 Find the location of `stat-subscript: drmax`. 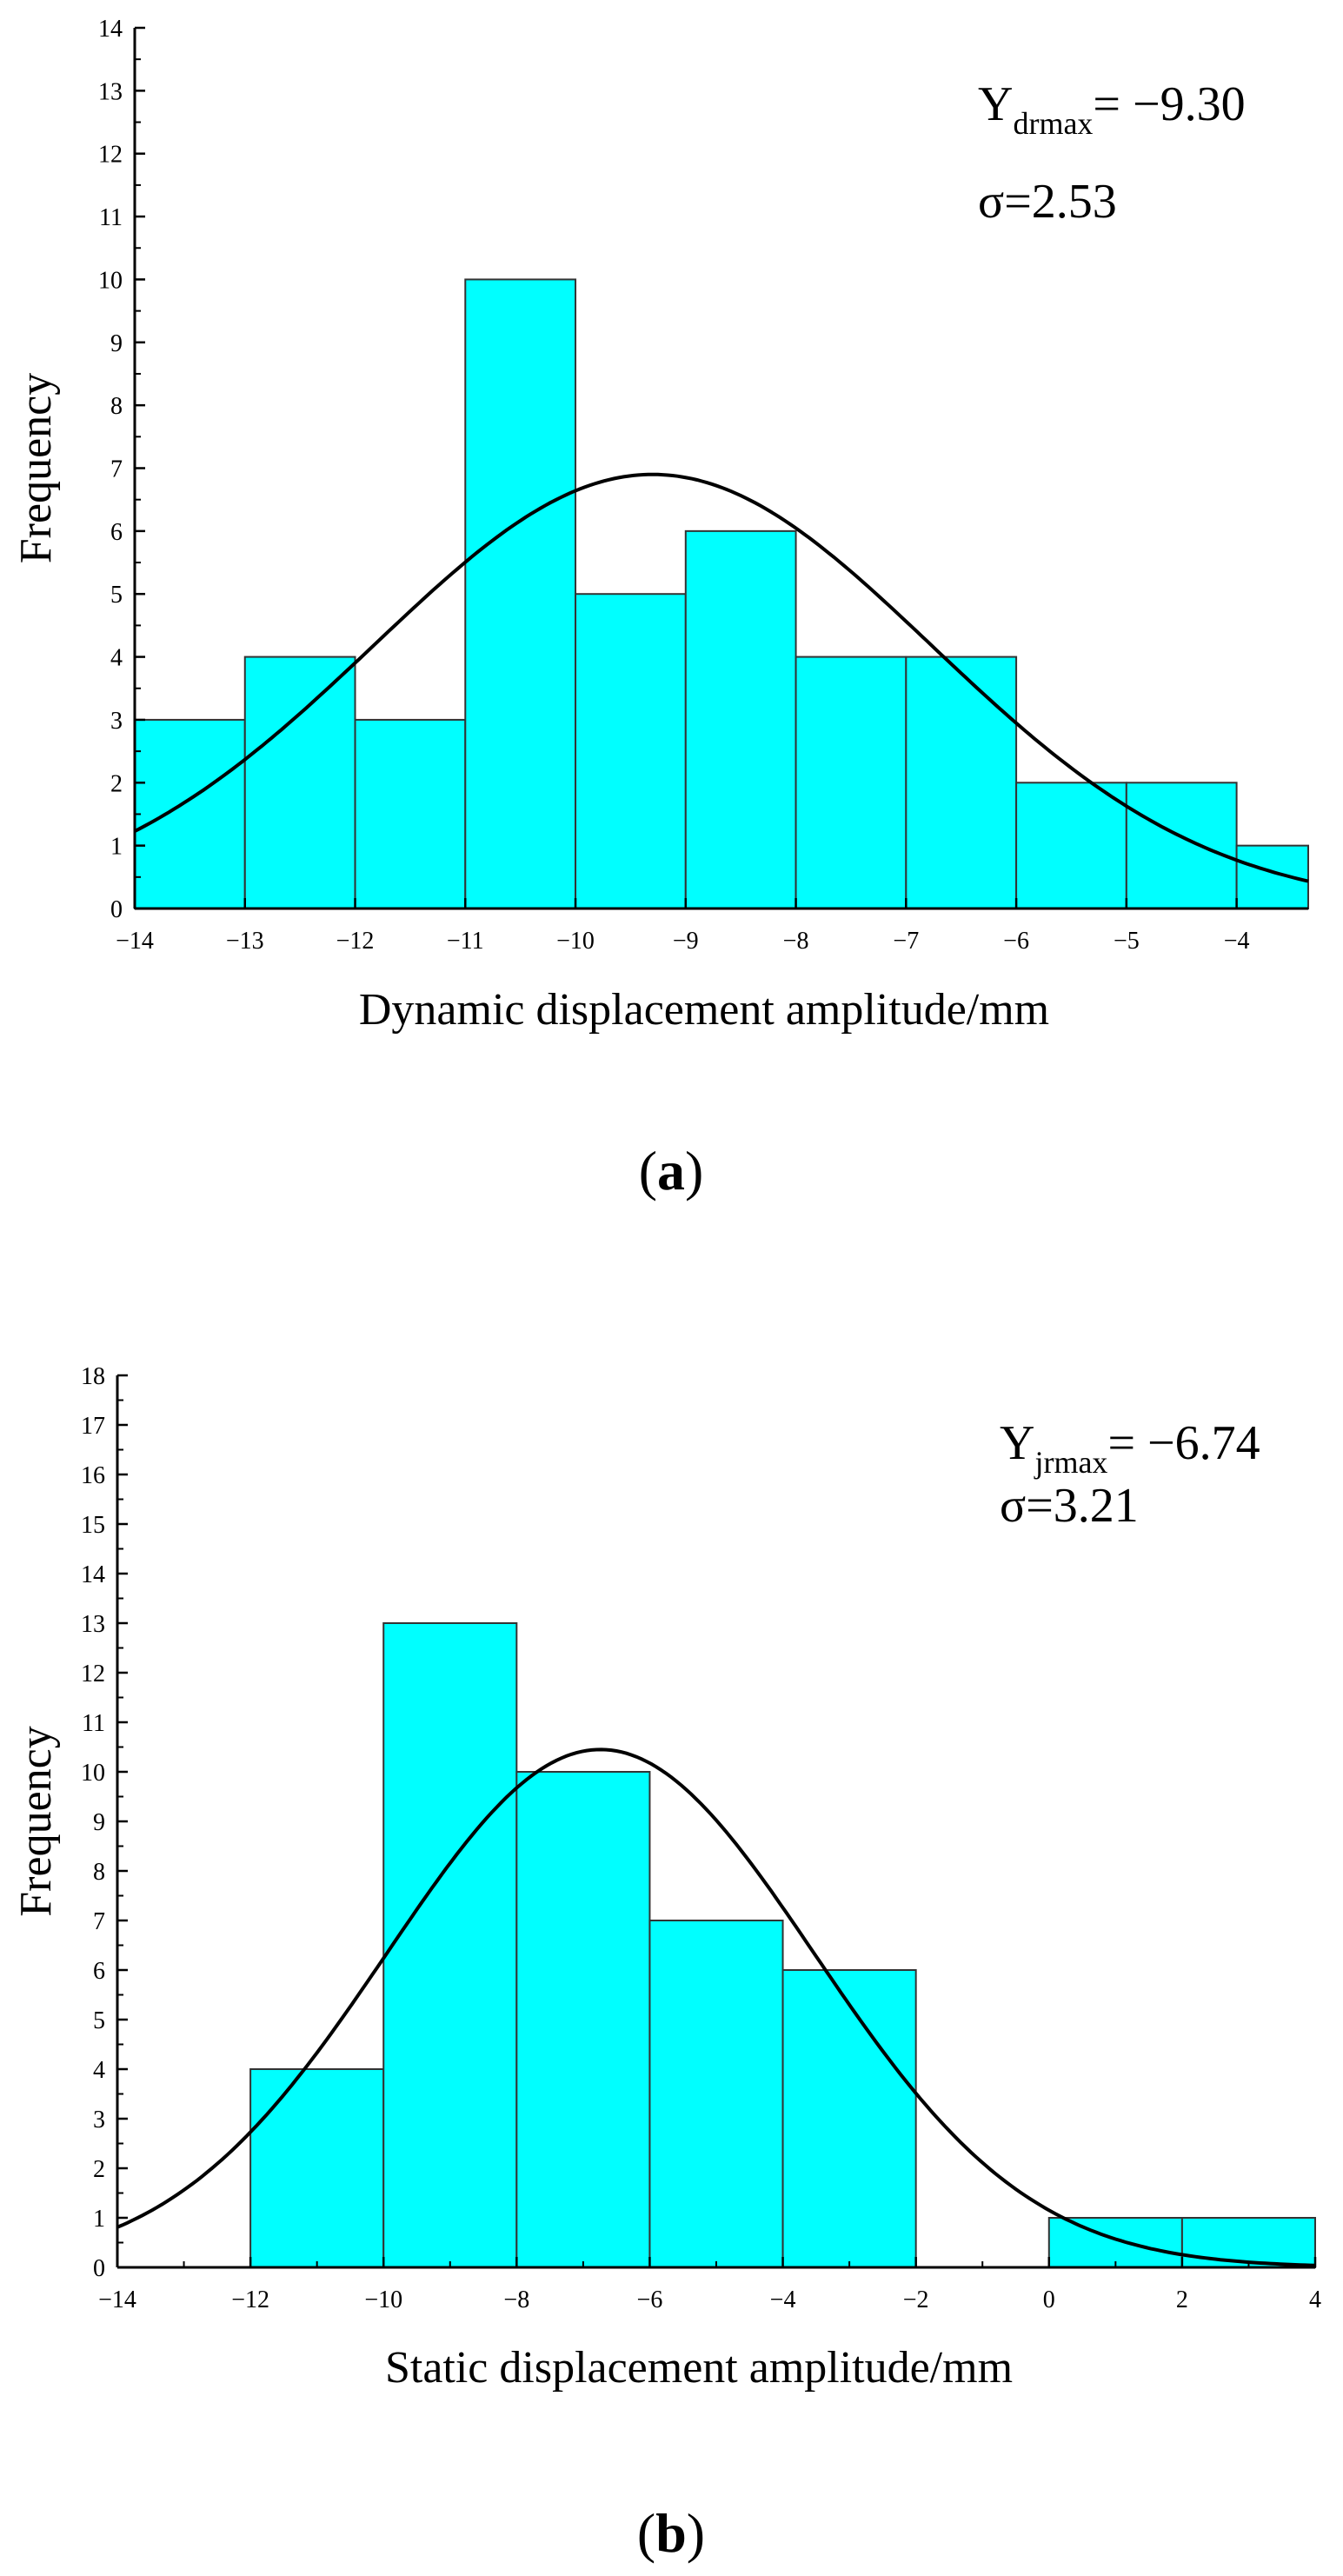

stat-subscript: drmax is located at coordinates (1053, 123).